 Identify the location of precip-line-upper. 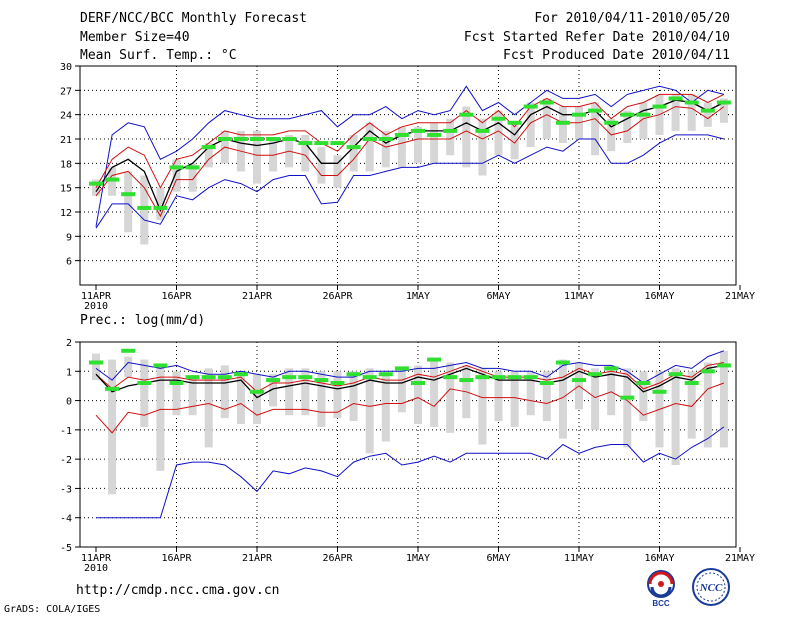
(409, 377).